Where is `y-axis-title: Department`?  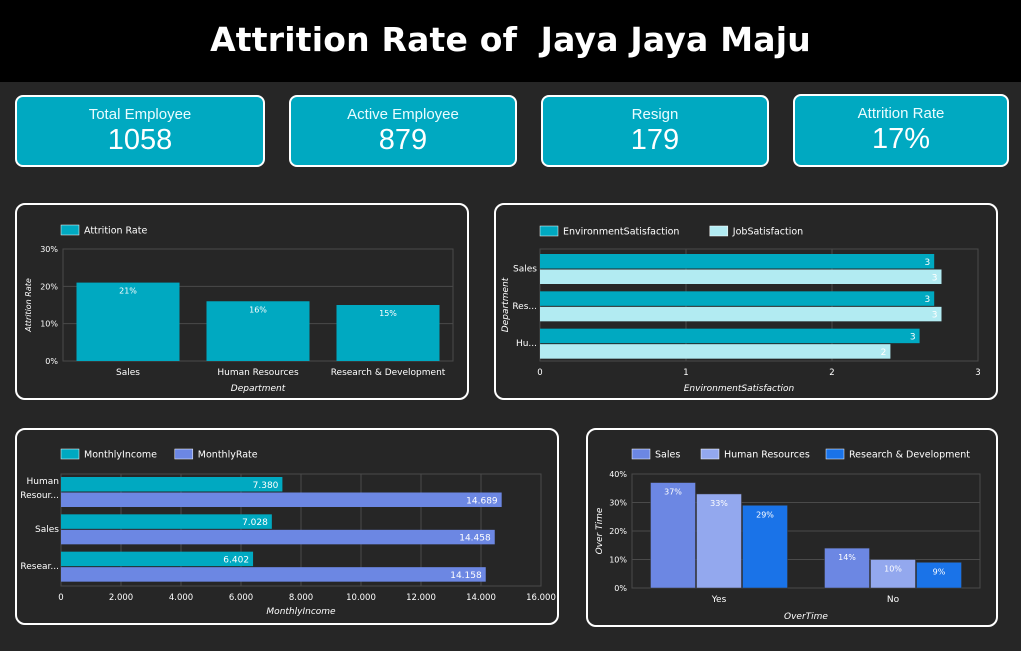
y-axis-title: Department is located at coordinates (506, 304).